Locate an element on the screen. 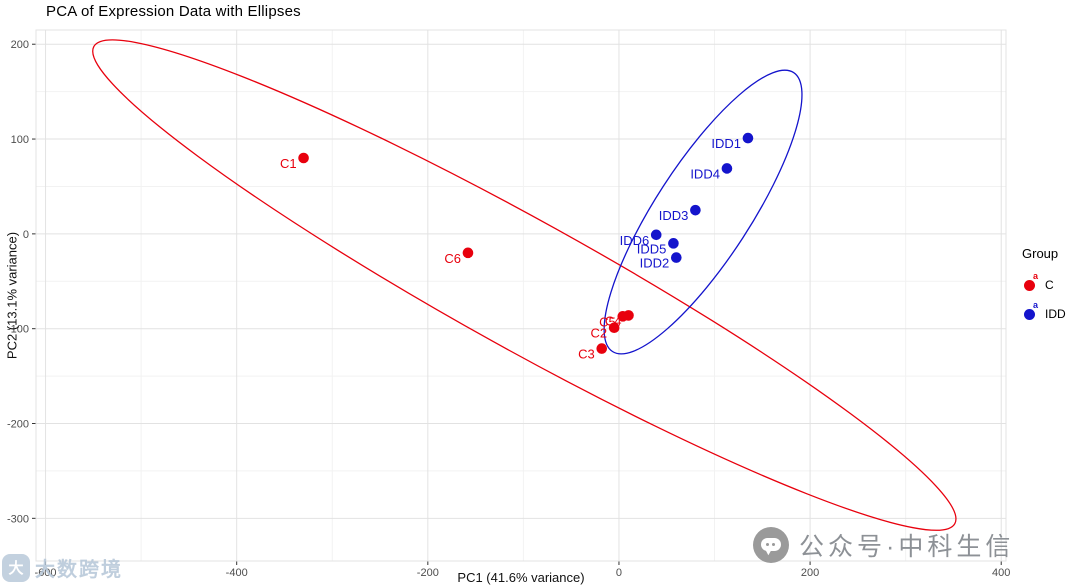 The height and width of the screenshot is (587, 1080). watermark-right-text: 公众号·中科生信 is located at coordinates (907, 547).